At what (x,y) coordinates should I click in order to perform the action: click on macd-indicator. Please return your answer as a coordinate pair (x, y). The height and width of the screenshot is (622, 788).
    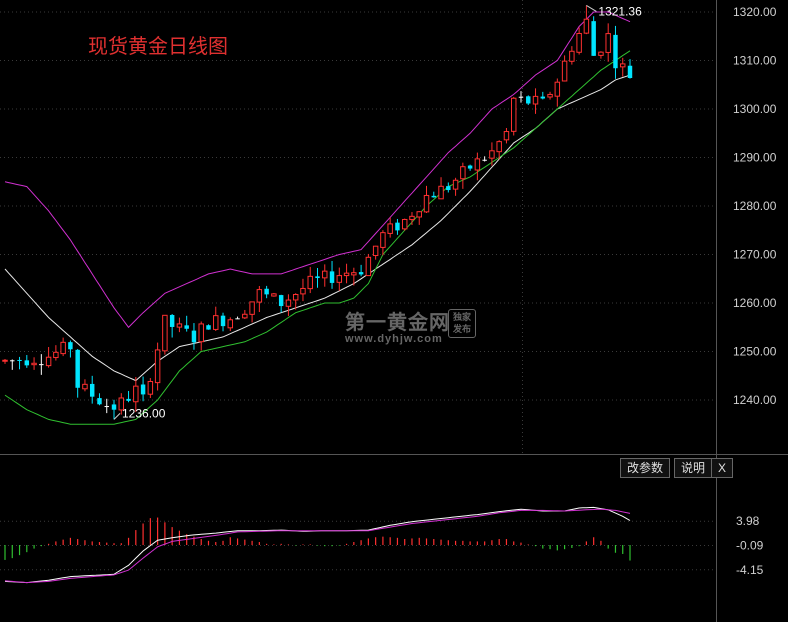
    Looking at the image, I should click on (317, 545).